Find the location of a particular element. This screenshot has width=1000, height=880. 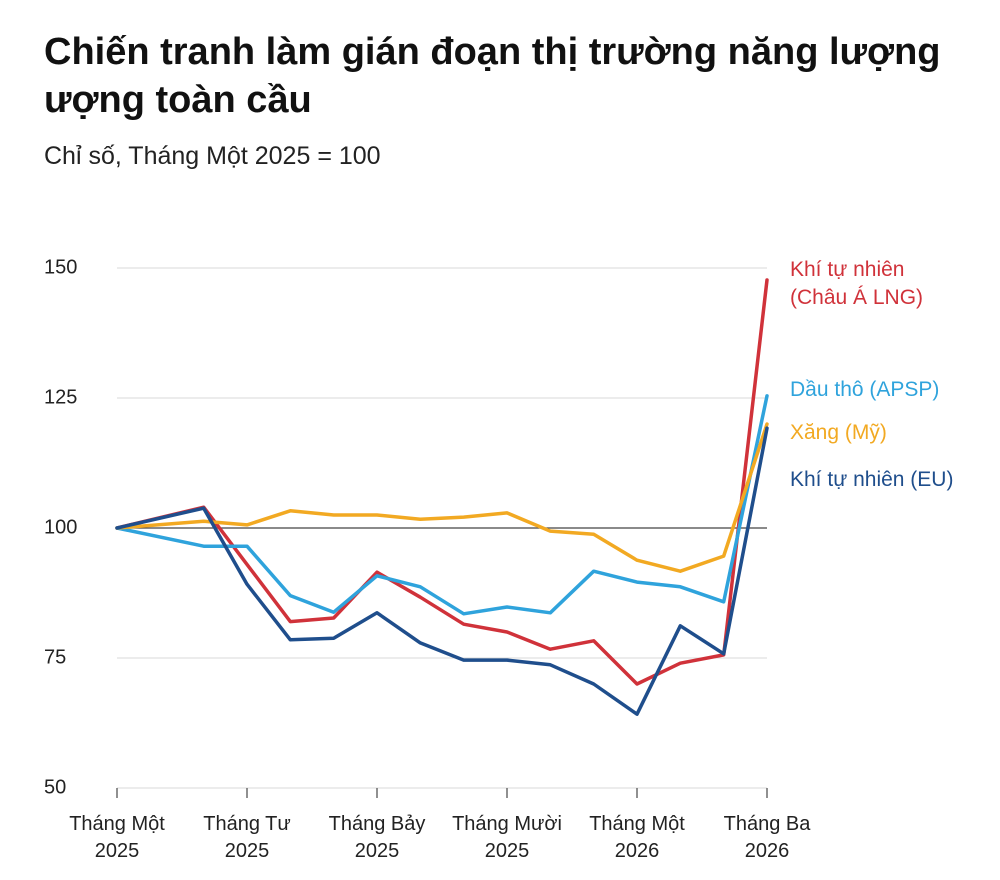

legend-entry: Khí tự nhiên (EU) is located at coordinates (872, 480).